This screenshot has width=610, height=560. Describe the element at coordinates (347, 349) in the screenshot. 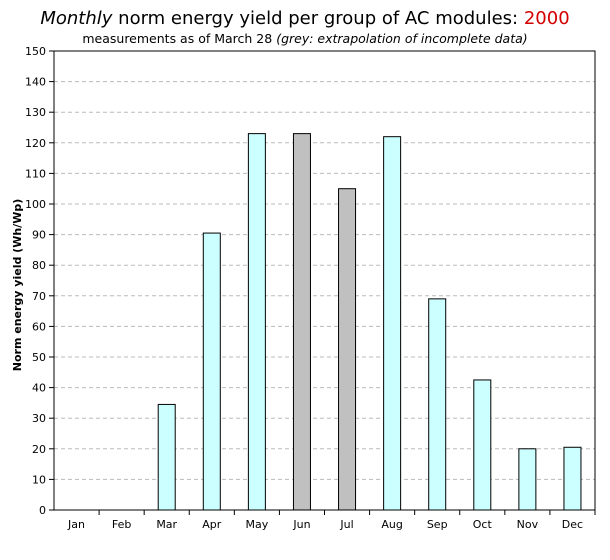

I see `bar-jul` at that location.